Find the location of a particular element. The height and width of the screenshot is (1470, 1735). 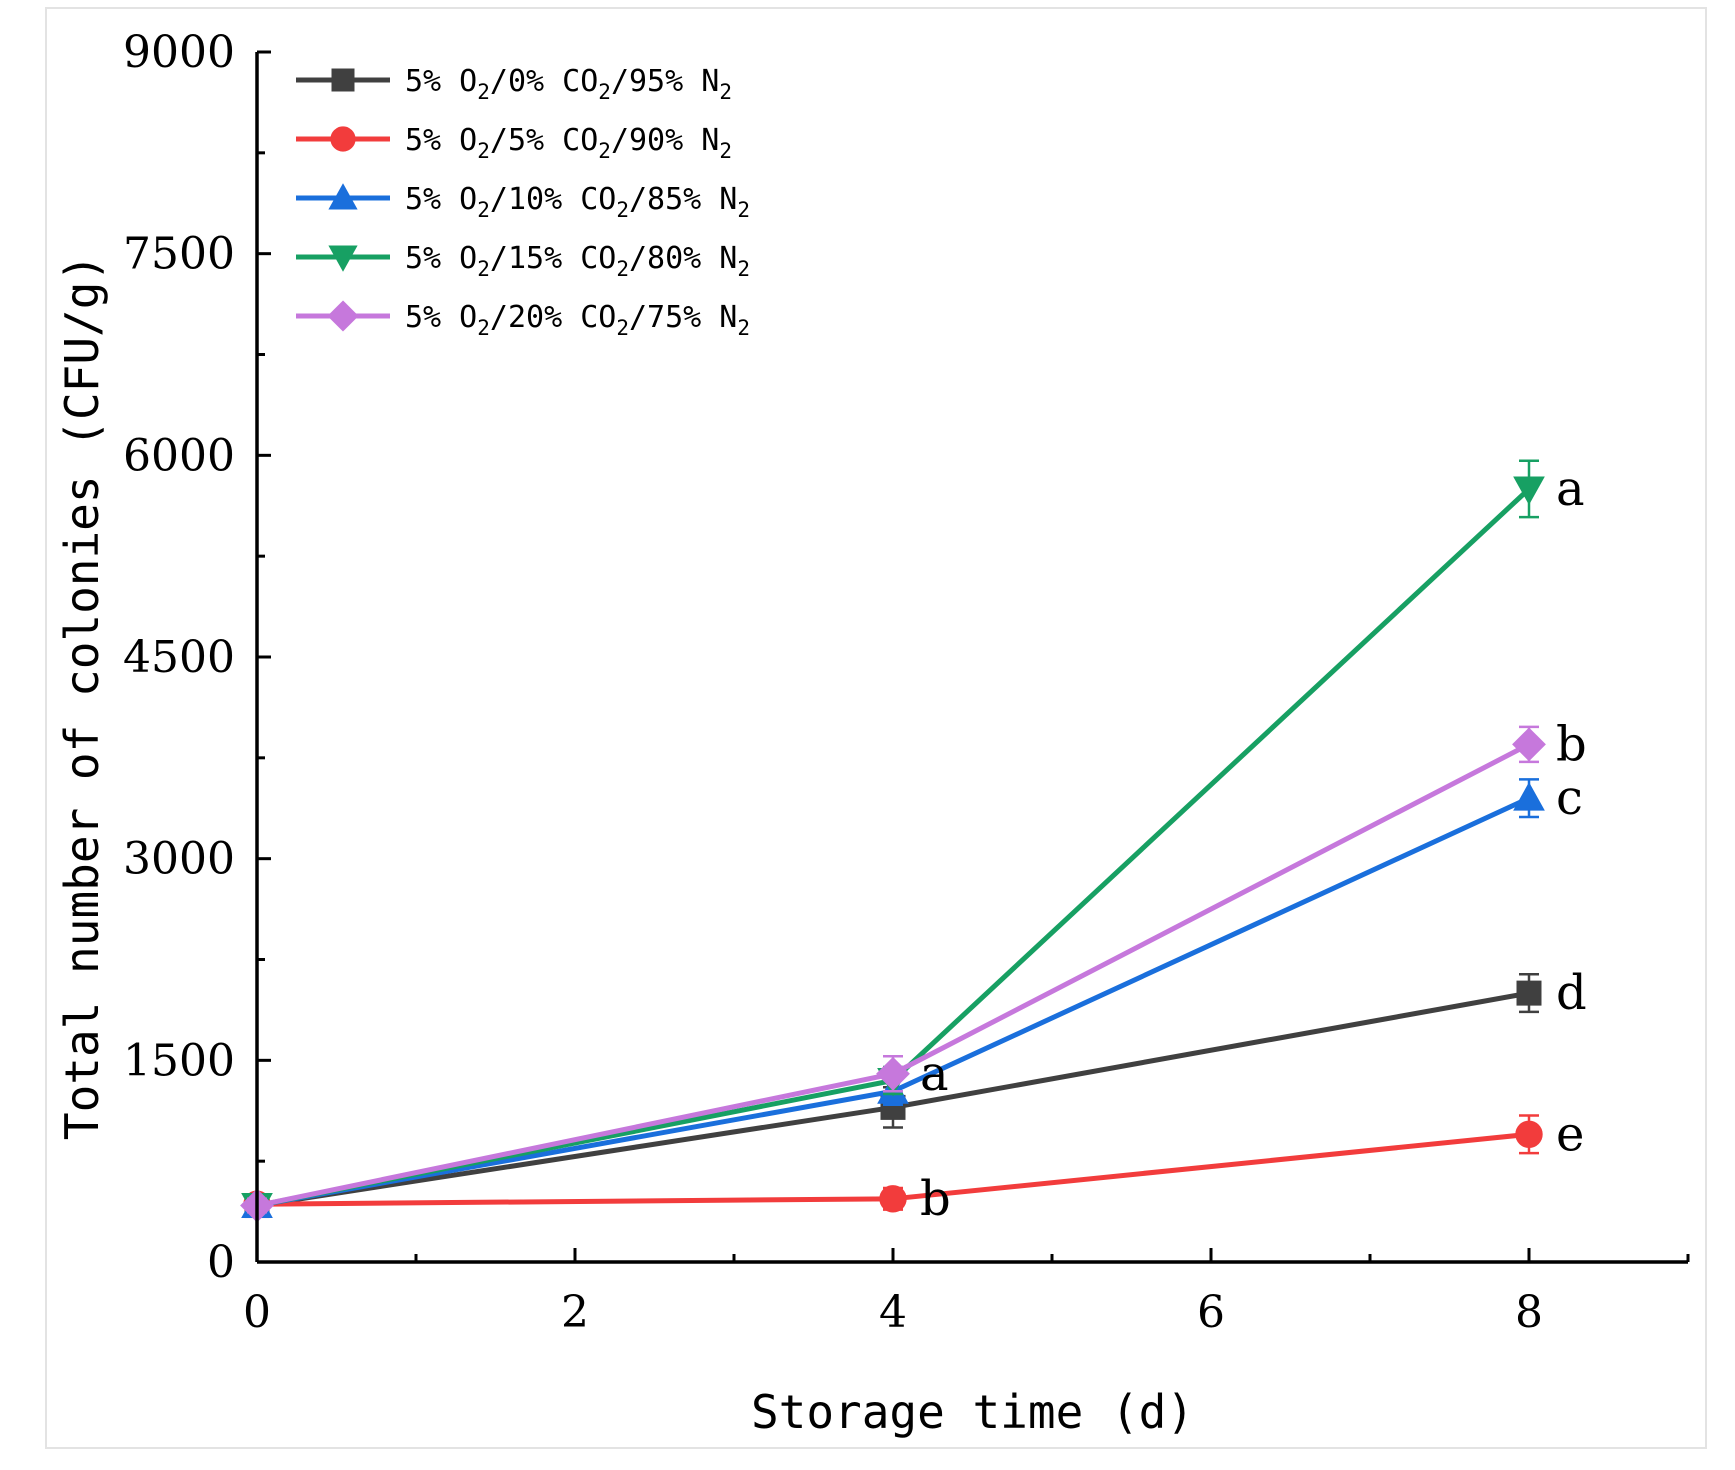

legend-text-part: /0% CO is located at coordinates (544, 81).